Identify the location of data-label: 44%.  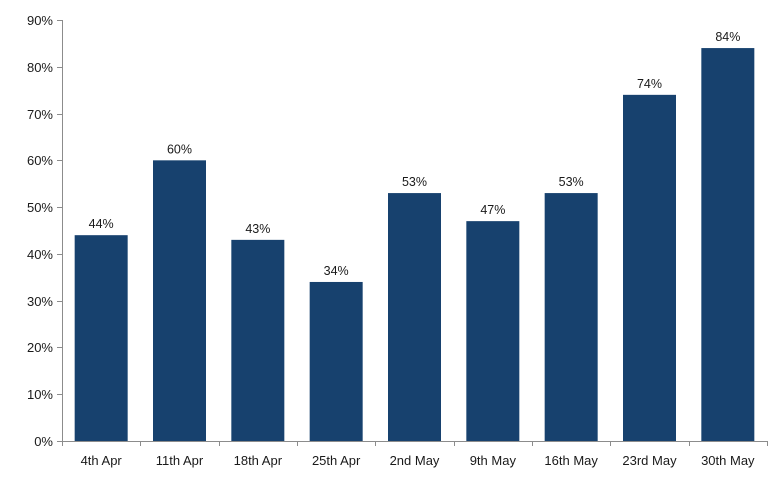
(101, 224).